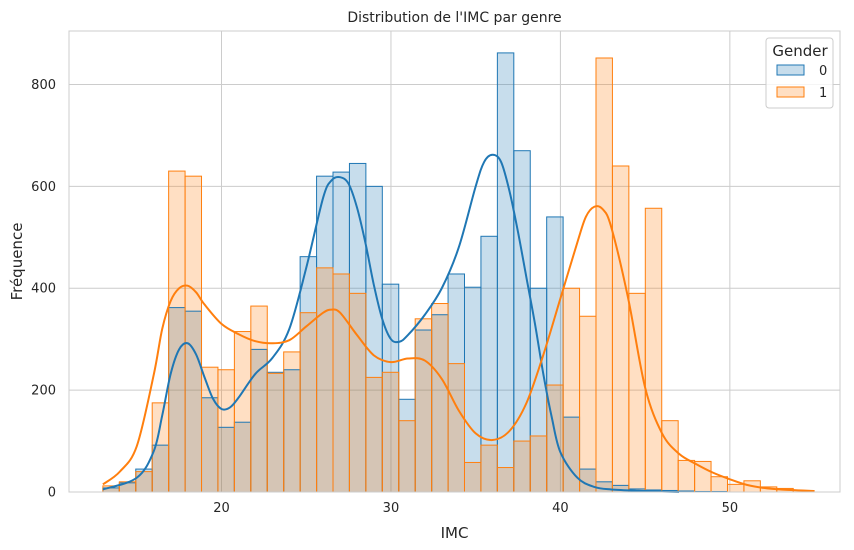 This screenshot has width=854, height=550. Describe the element at coordinates (52, 493) in the screenshot. I see `y-tick-label: 0` at that location.